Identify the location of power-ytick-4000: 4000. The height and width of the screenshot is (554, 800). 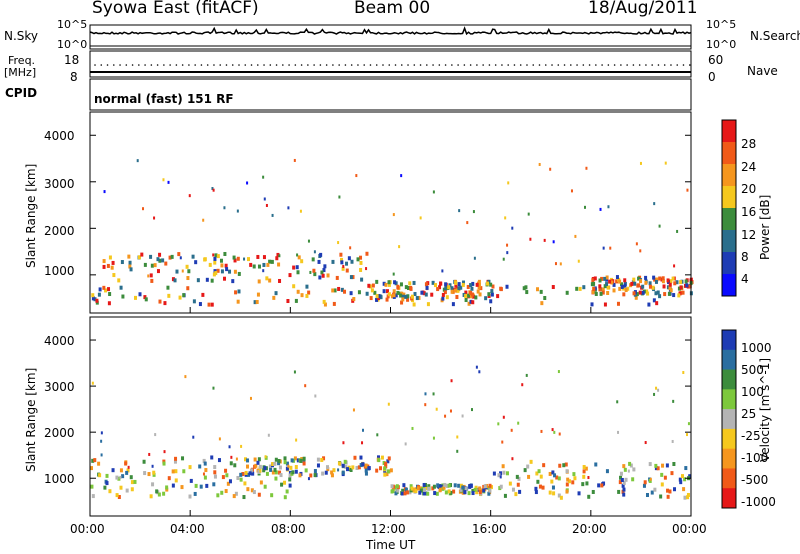
(59, 136).